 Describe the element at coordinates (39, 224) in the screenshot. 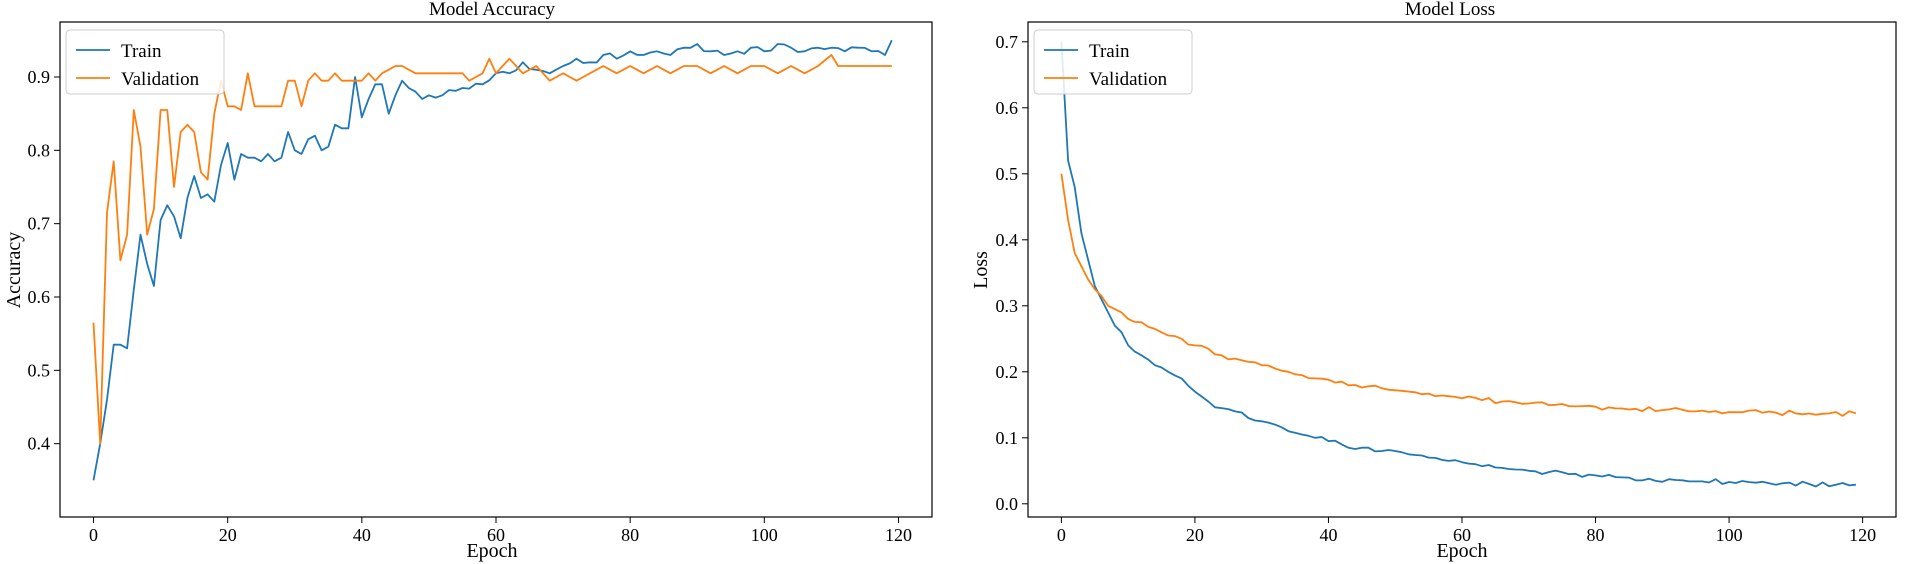

I see `accuracy-y-tick-label: 0.7` at that location.